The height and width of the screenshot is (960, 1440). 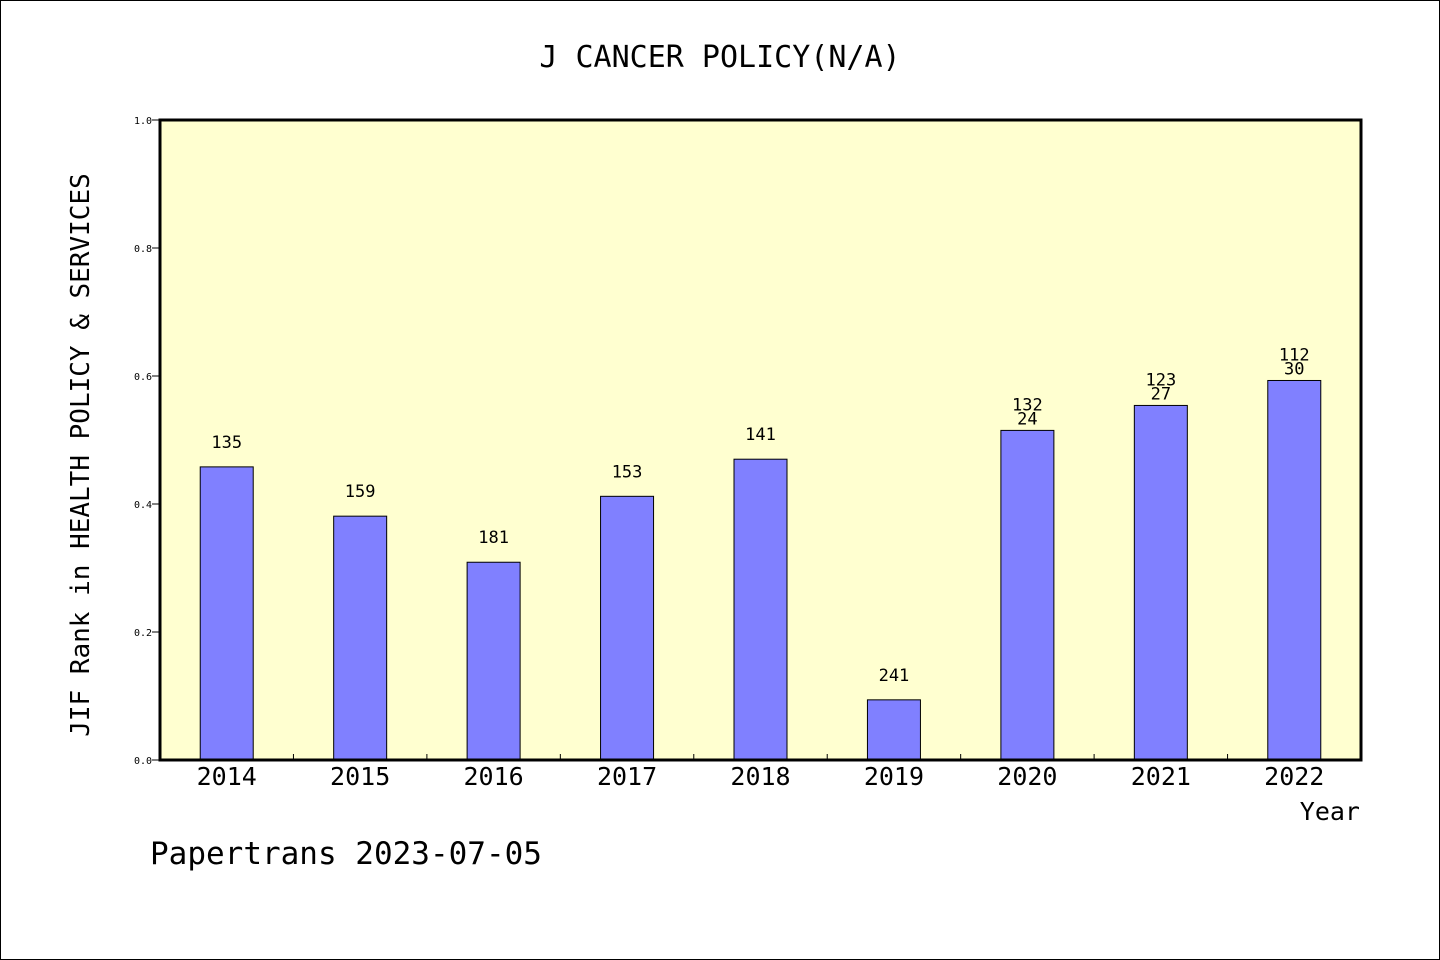 I want to click on bar-label: 159, so click(x=360, y=492).